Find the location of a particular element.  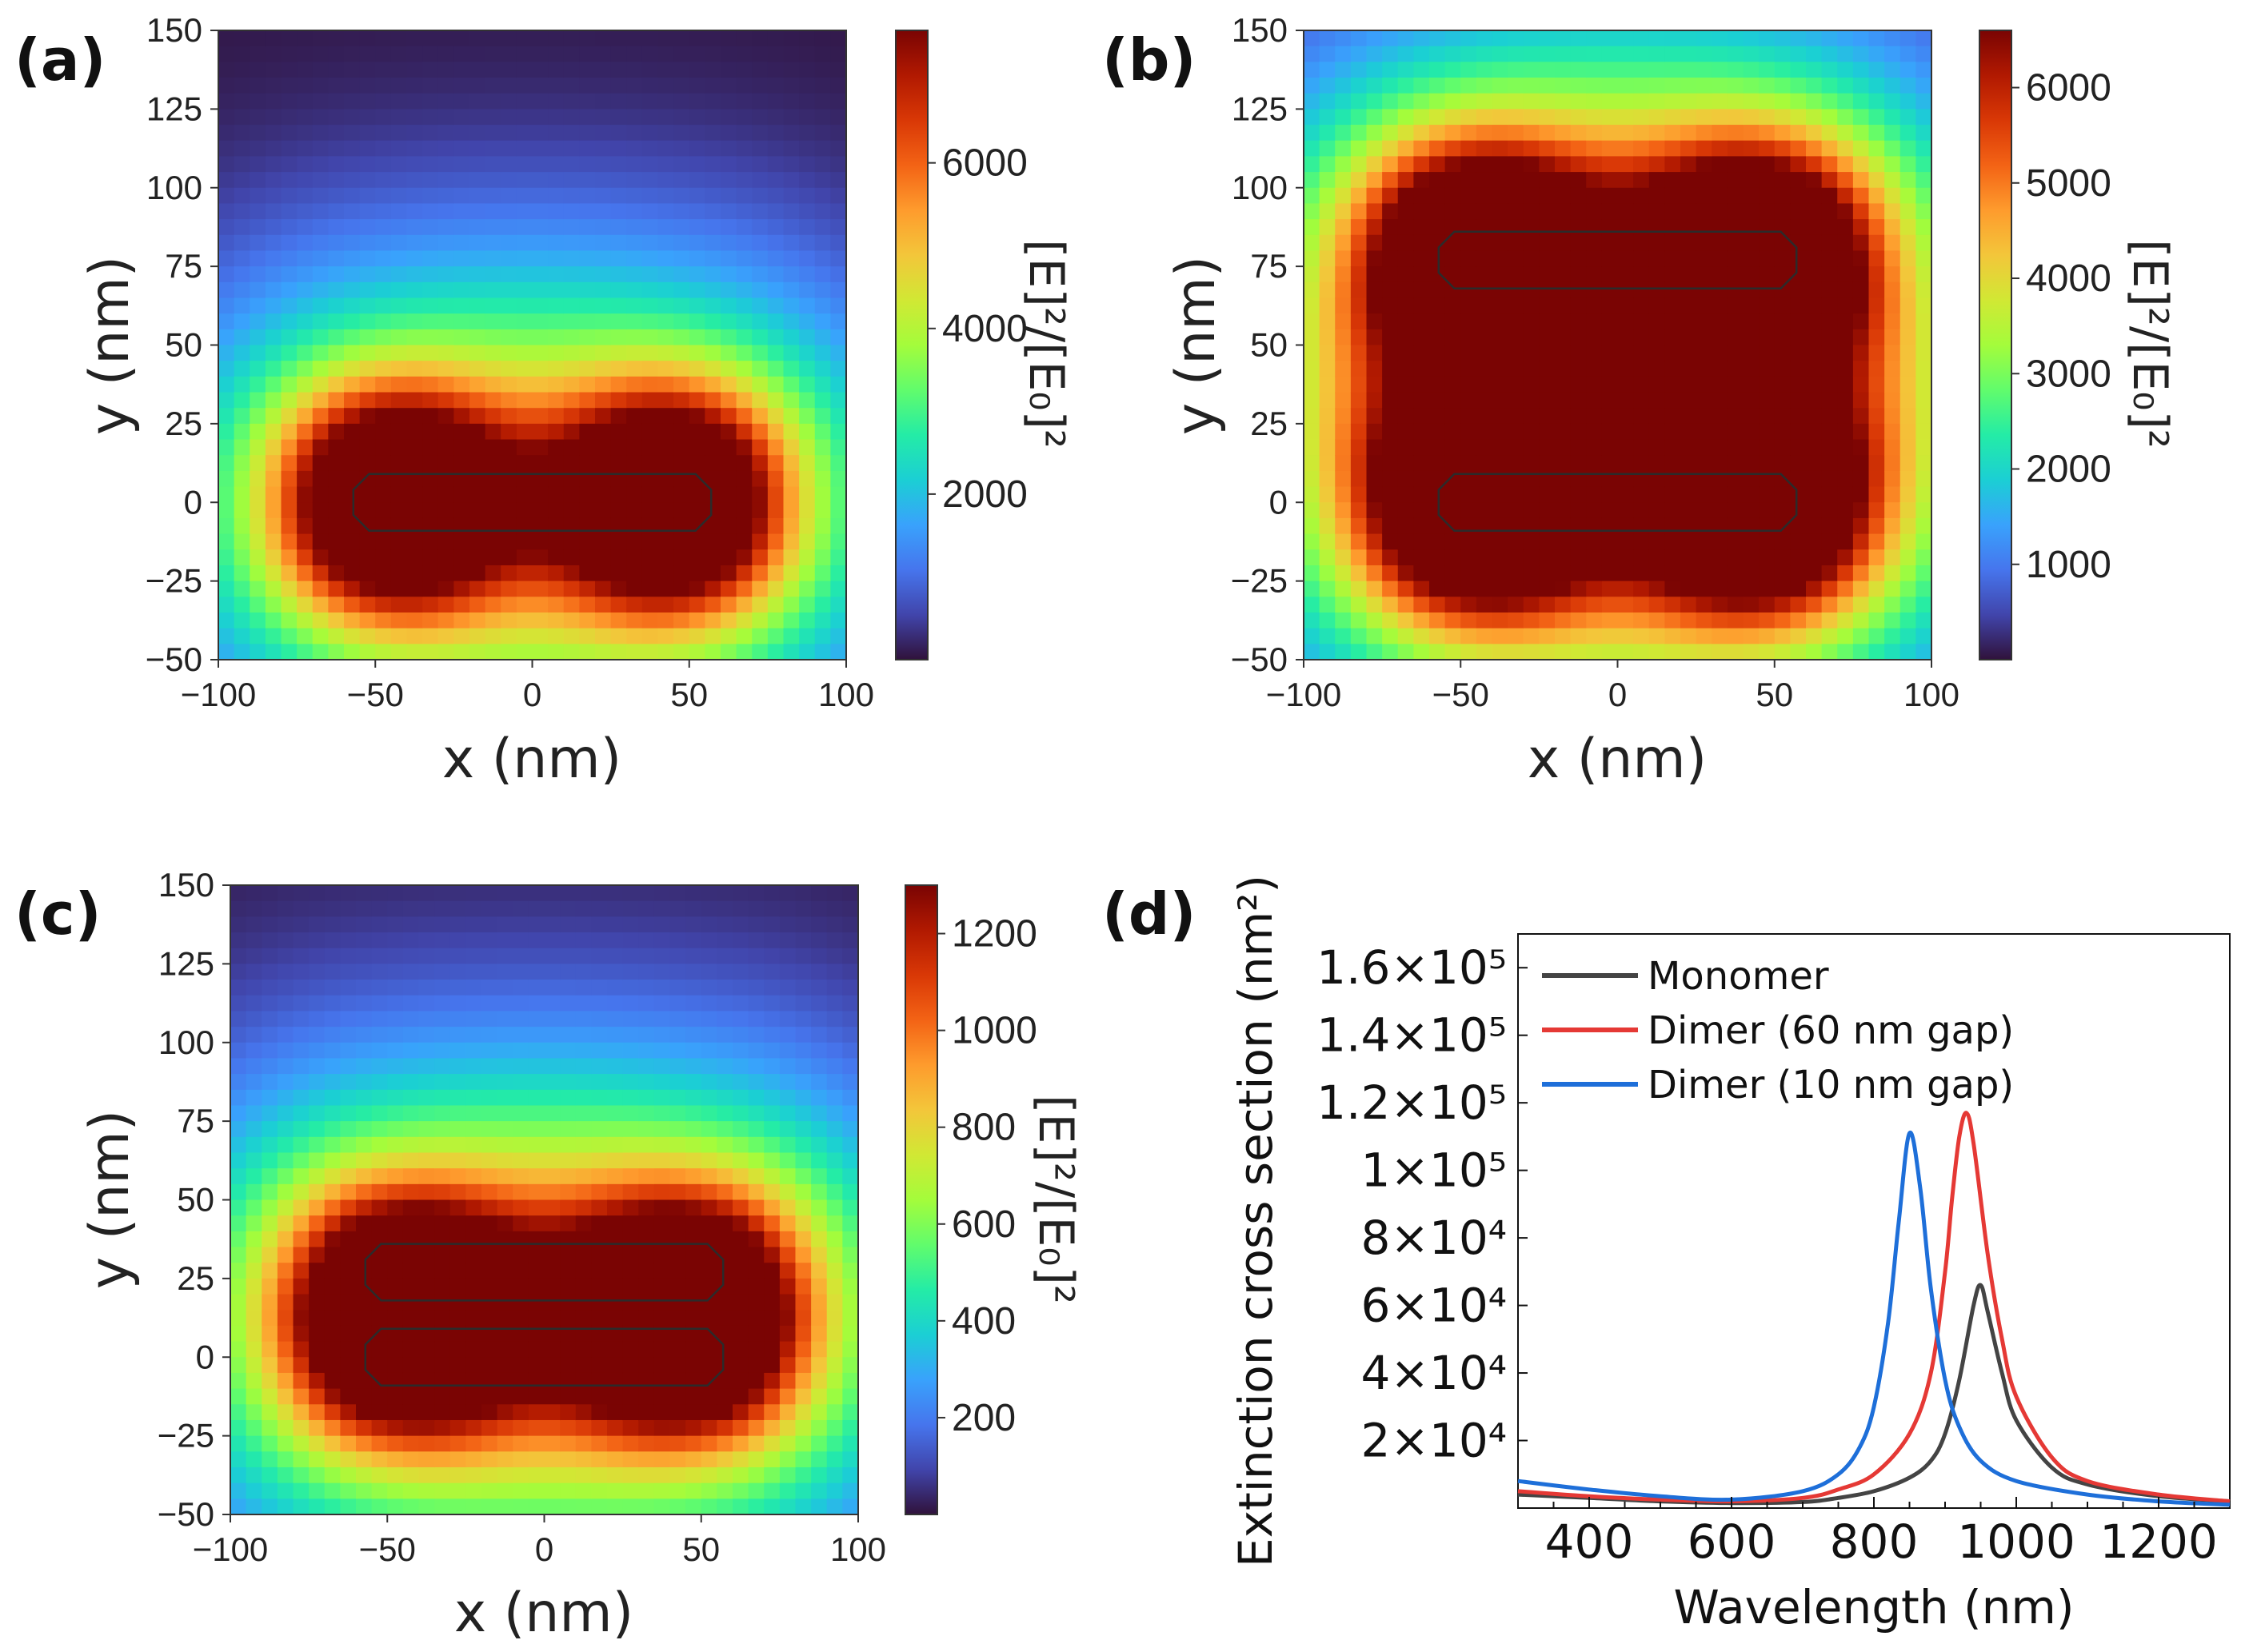

nanorod-outline is located at coordinates (1618, 259).